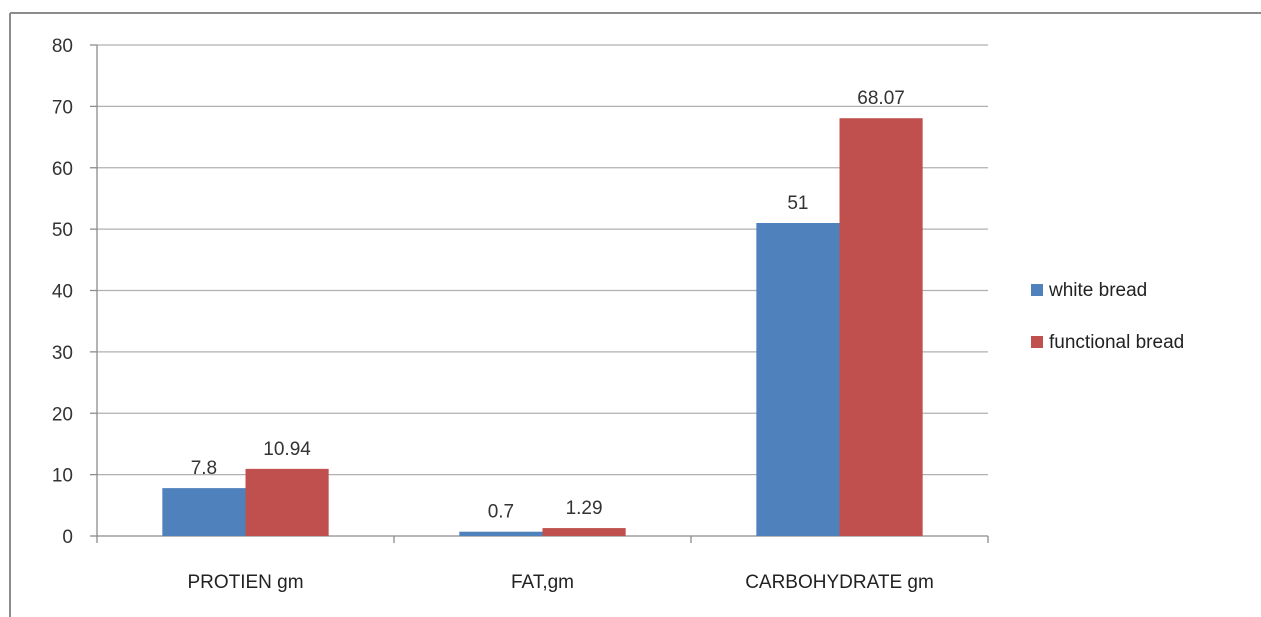 The height and width of the screenshot is (617, 1261). What do you see at coordinates (62, 353) in the screenshot?
I see `y-tick-label: 30` at bounding box center [62, 353].